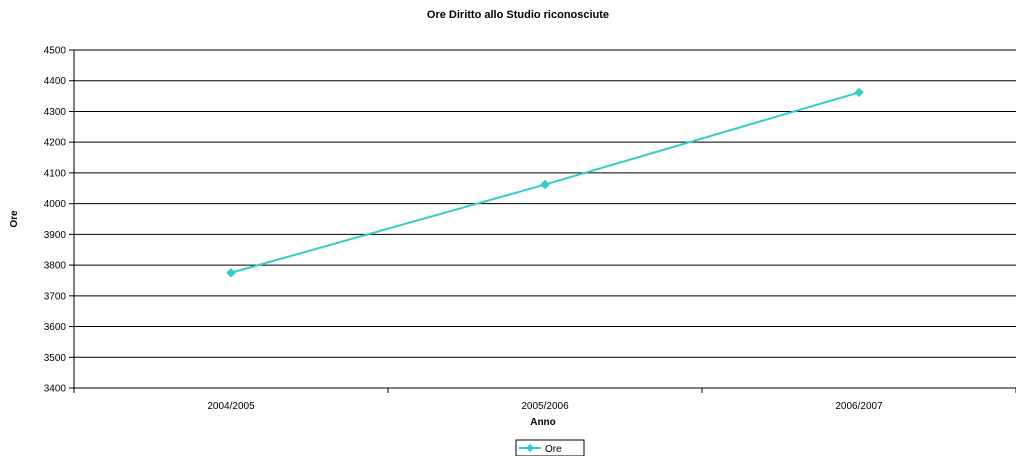  Describe the element at coordinates (55, 143) in the screenshot. I see `y-tick-label: 4200` at that location.